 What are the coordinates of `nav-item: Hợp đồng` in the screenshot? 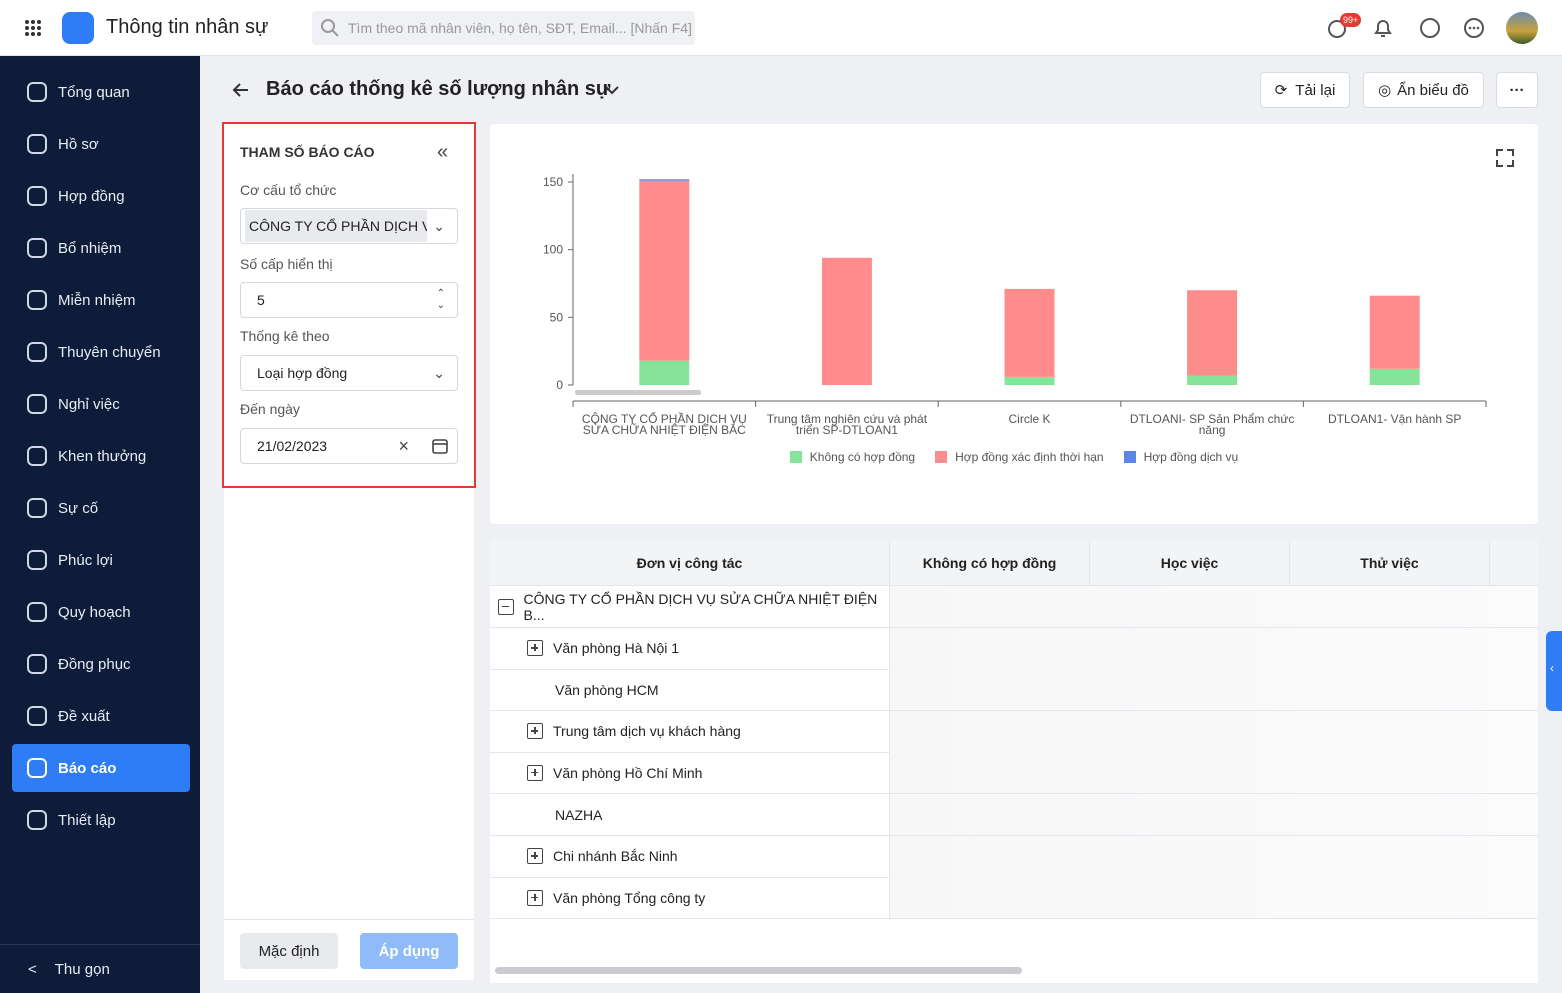 It's located at (101, 196).